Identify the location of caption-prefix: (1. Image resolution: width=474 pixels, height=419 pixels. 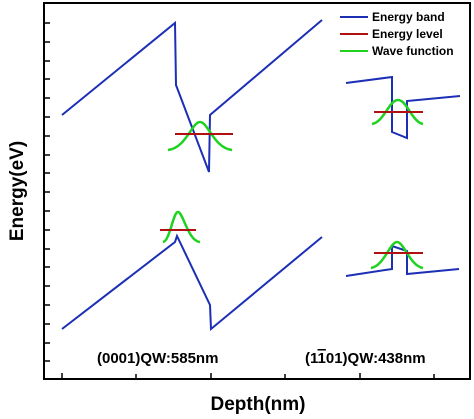
(311, 358).